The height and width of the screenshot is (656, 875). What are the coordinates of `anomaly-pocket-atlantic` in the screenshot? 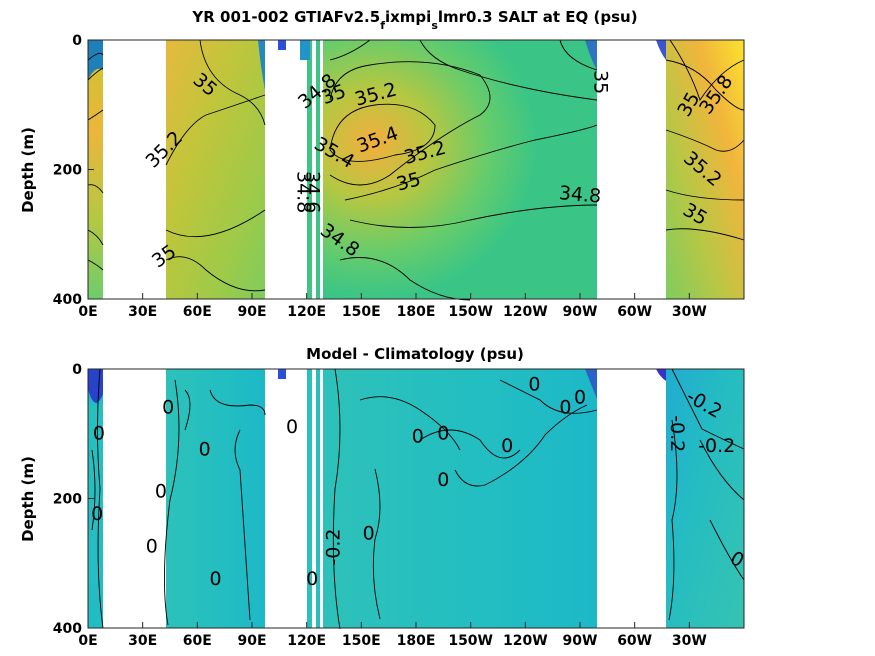 It's located at (661, 375).